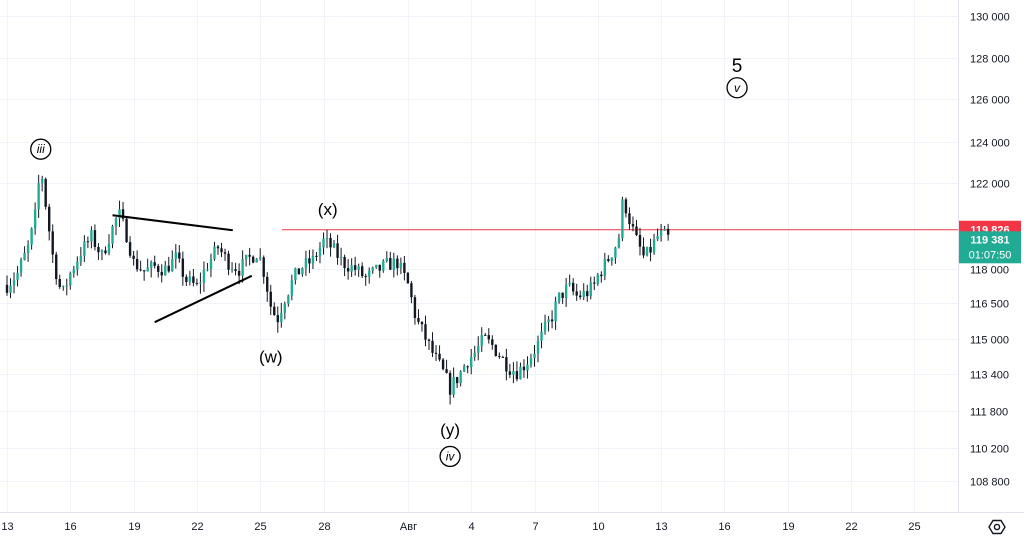 The width and height of the screenshot is (1024, 545). Describe the element at coordinates (990, 101) in the screenshot. I see `y-tick-label: 126 000` at that location.